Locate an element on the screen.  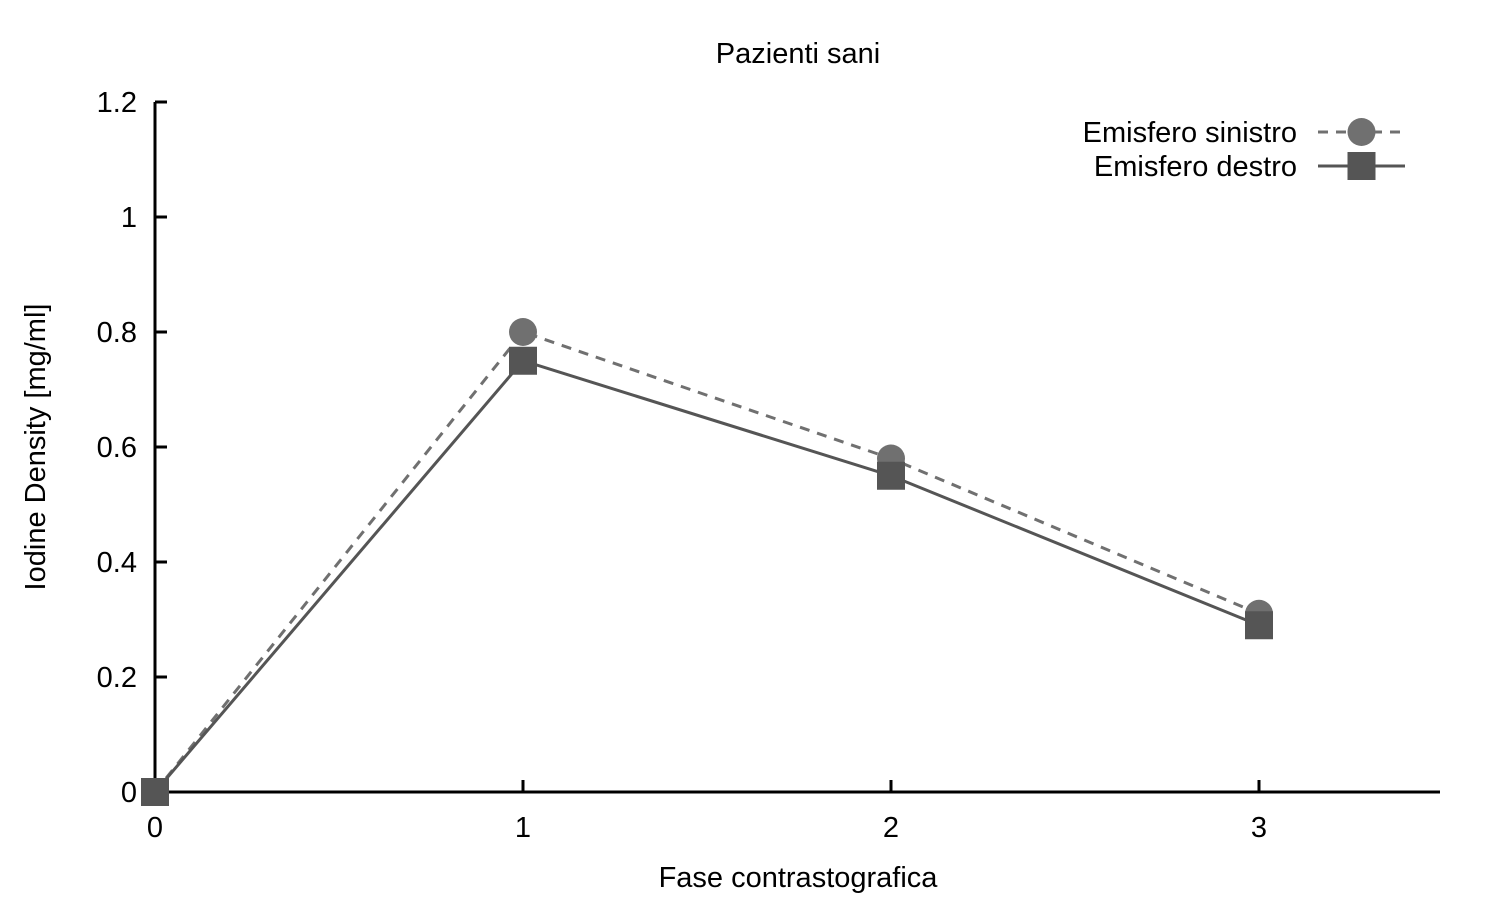
y-tick-label: 1 is located at coordinates (129, 218).